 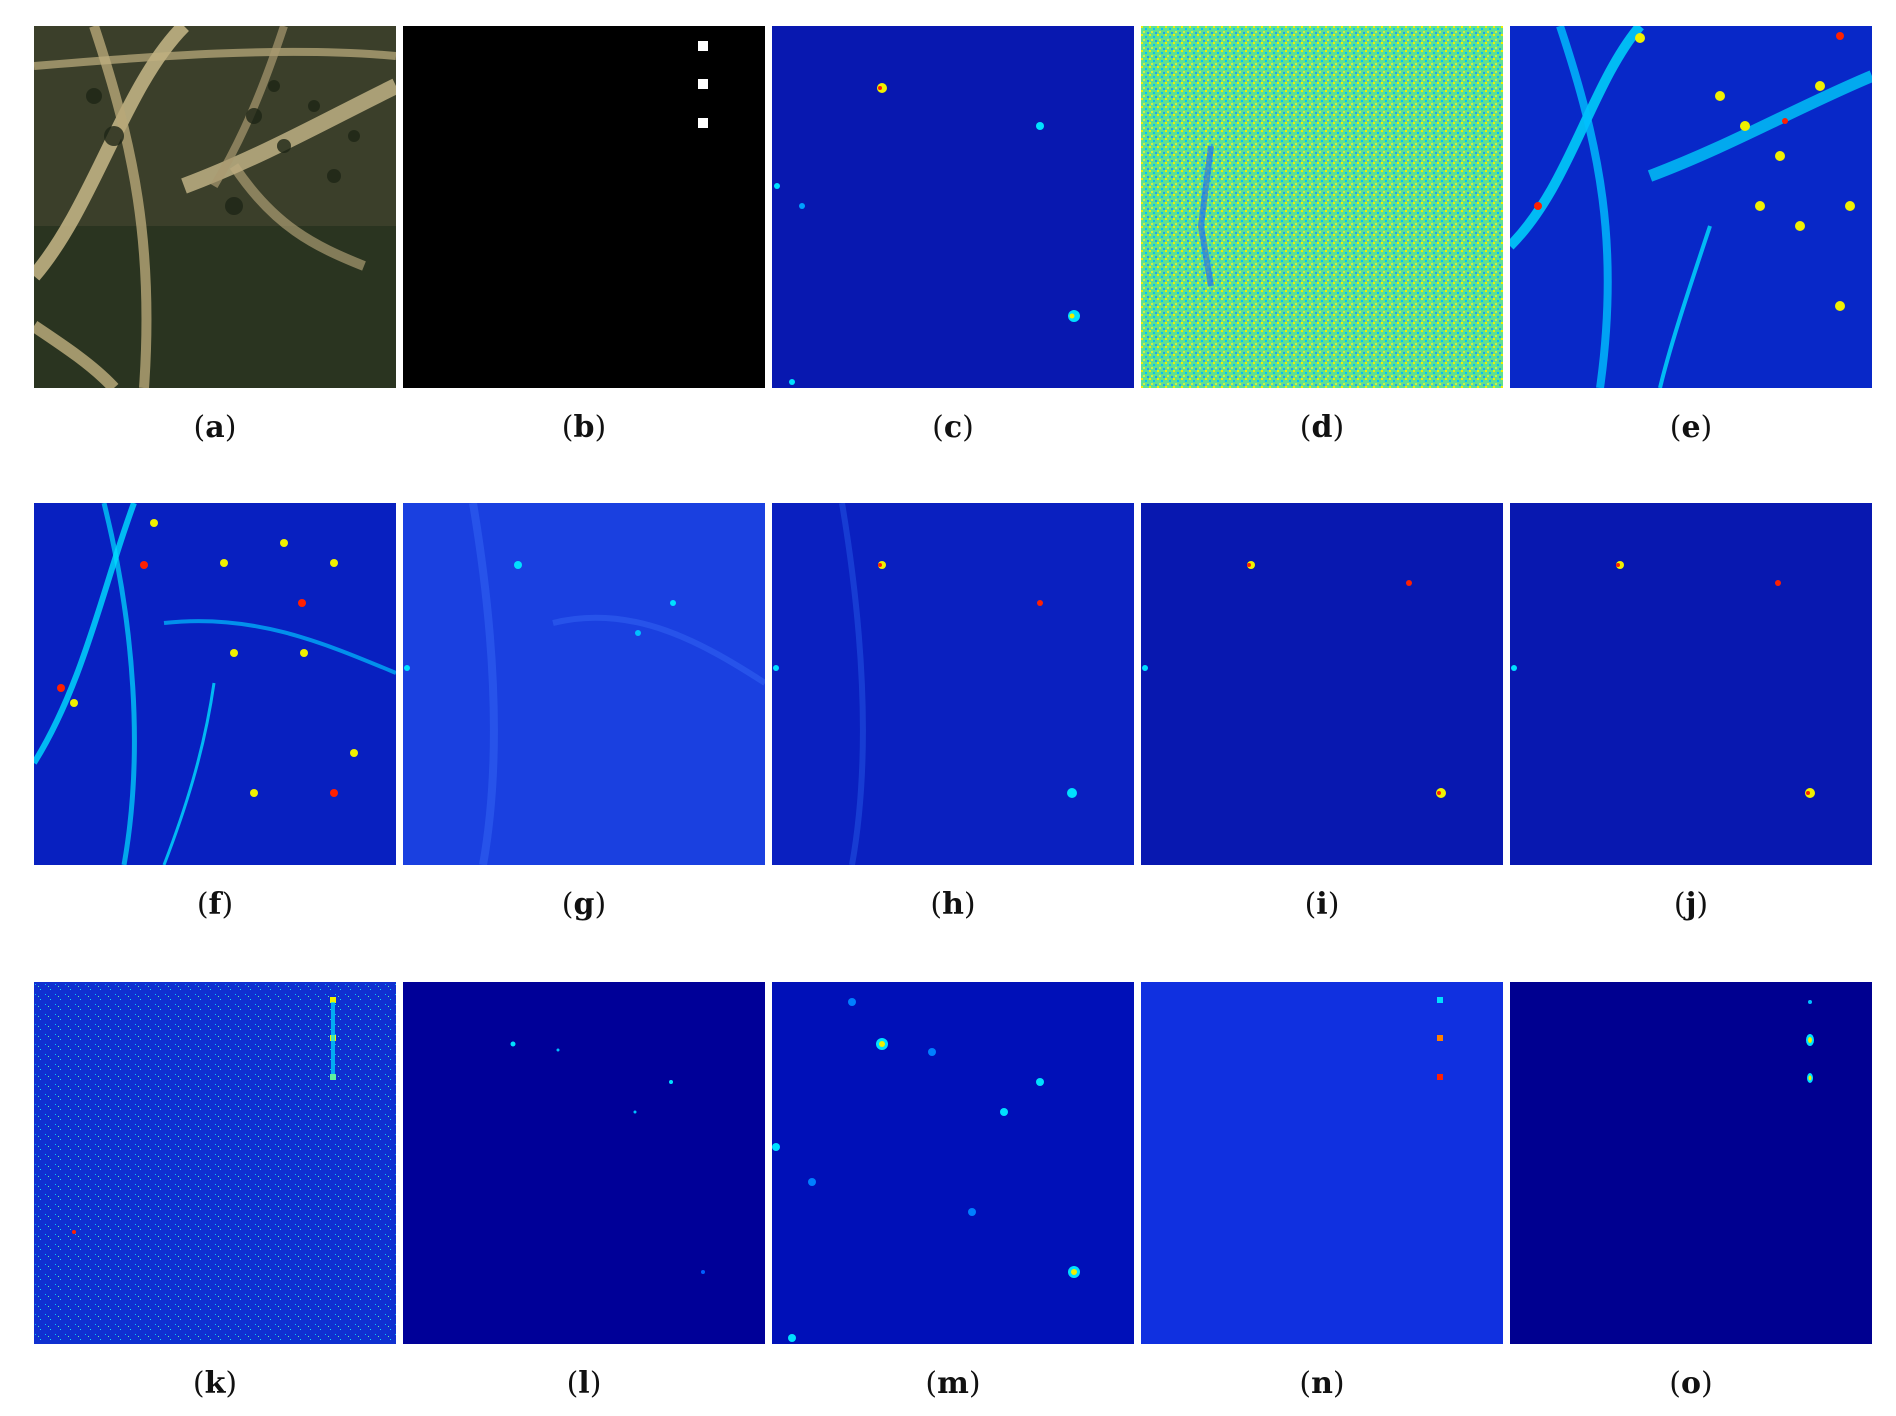 What do you see at coordinates (215, 904) in the screenshot?
I see `caption-f: (f)` at bounding box center [215, 904].